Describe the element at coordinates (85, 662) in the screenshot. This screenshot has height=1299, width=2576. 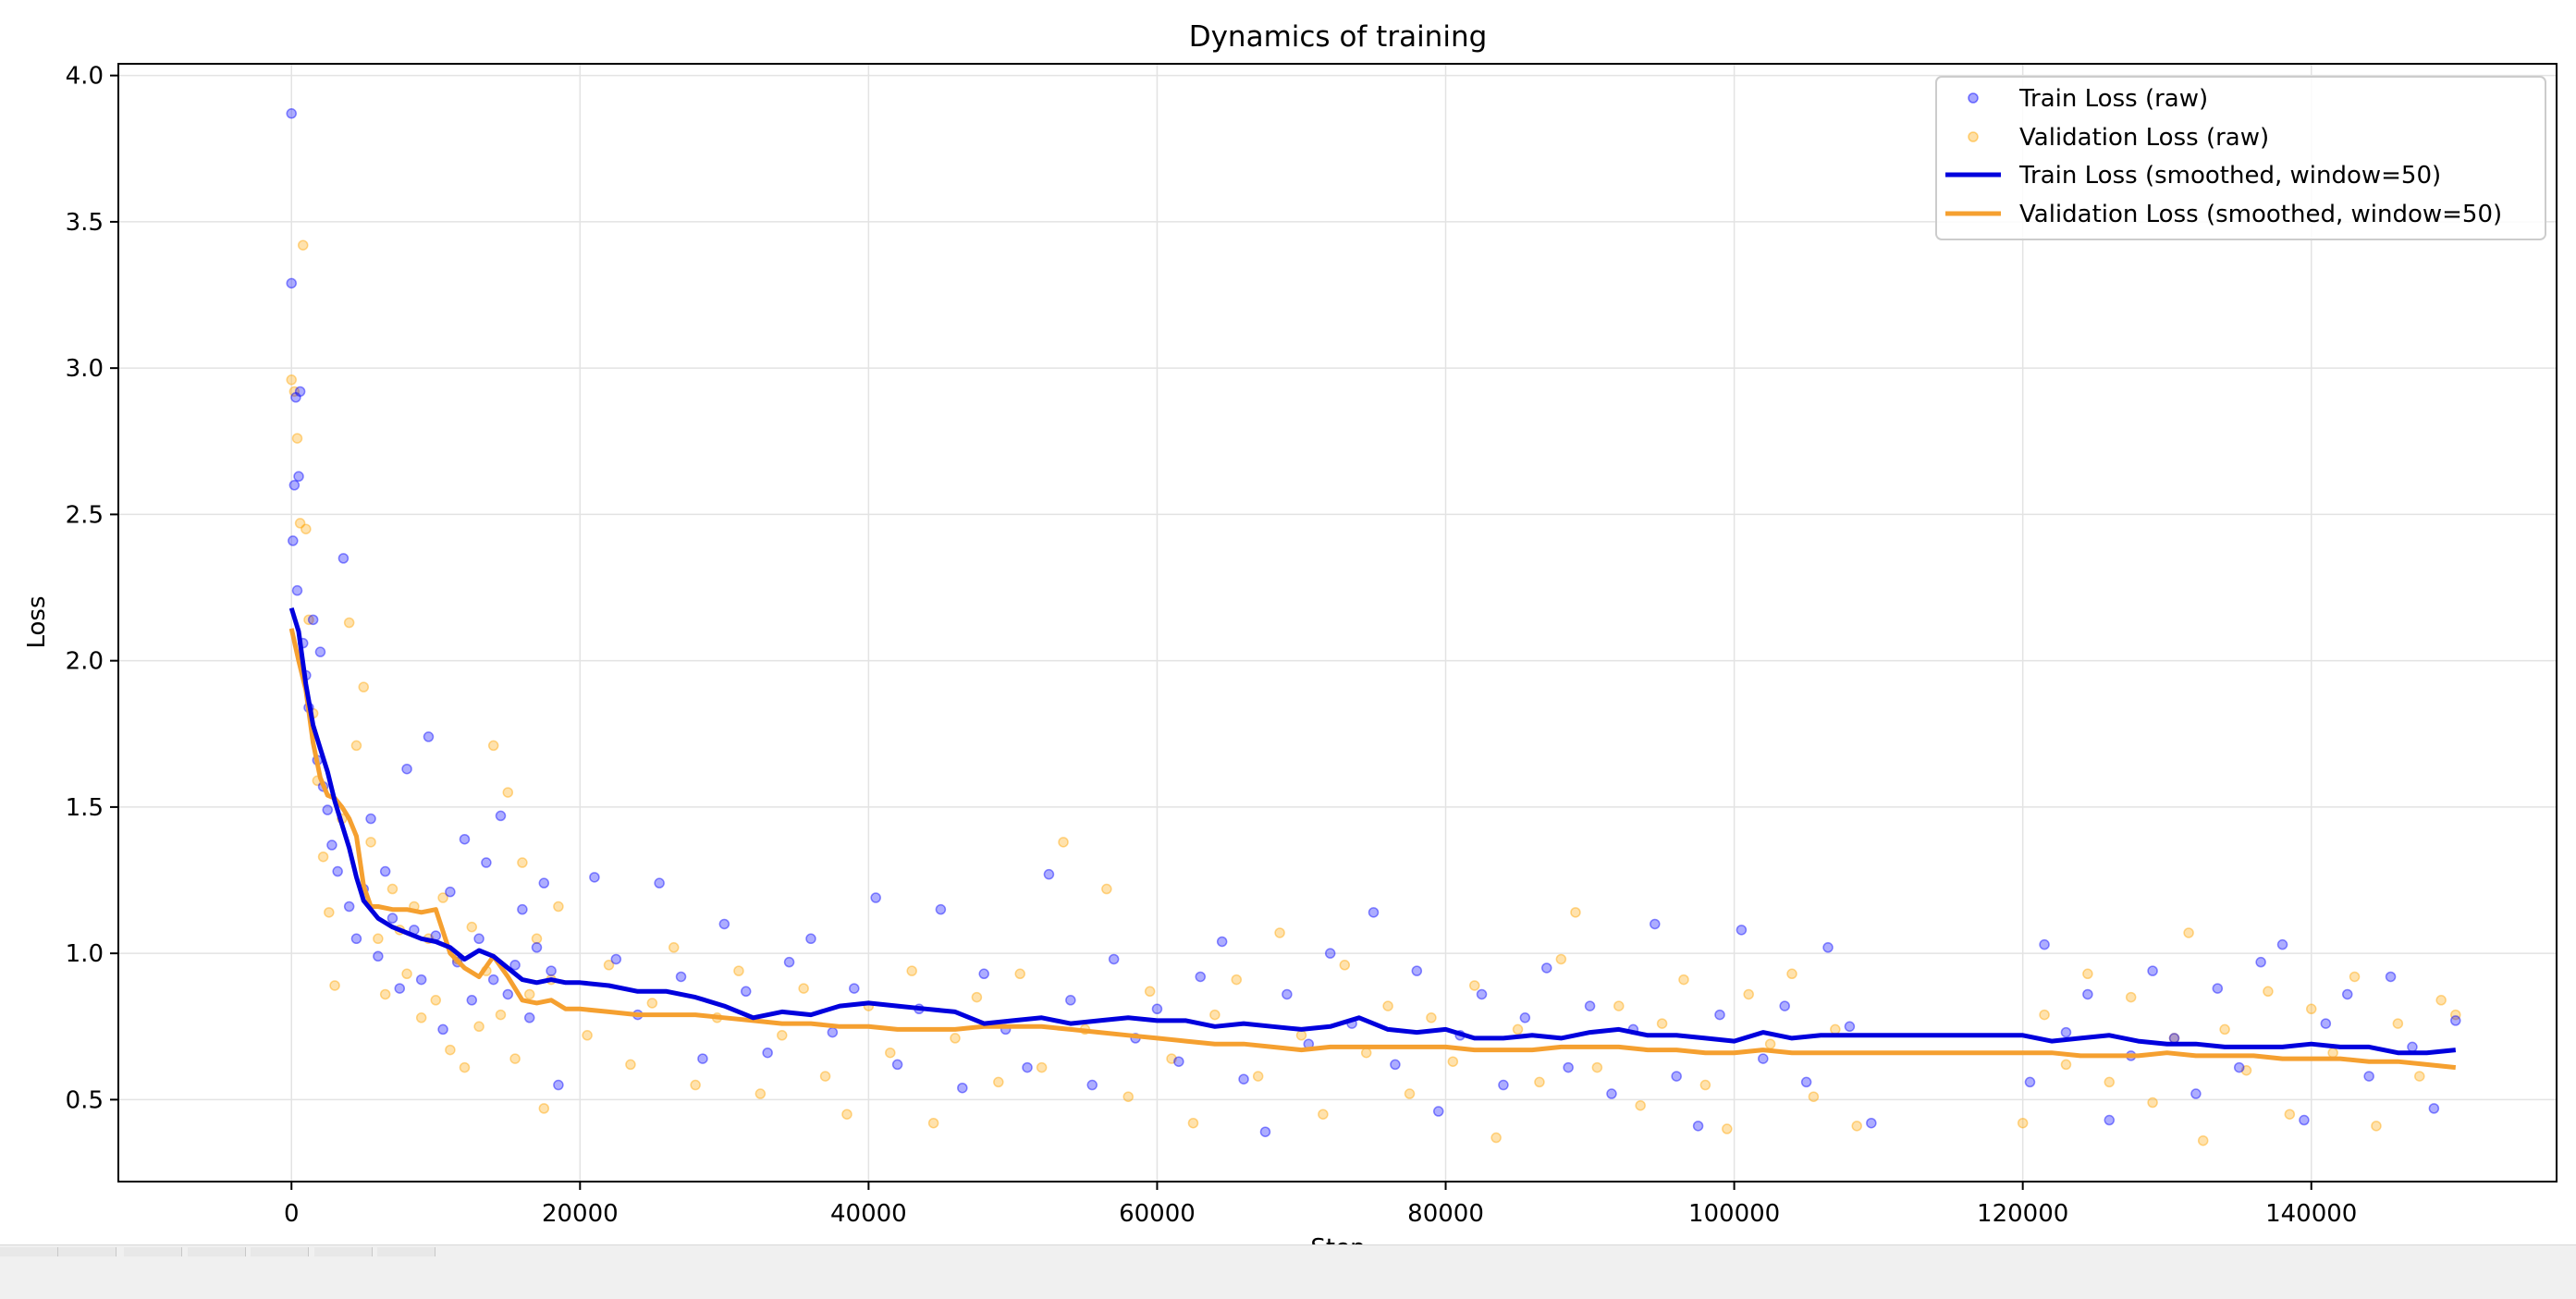
I see `y-tick-label: 2.0` at that location.